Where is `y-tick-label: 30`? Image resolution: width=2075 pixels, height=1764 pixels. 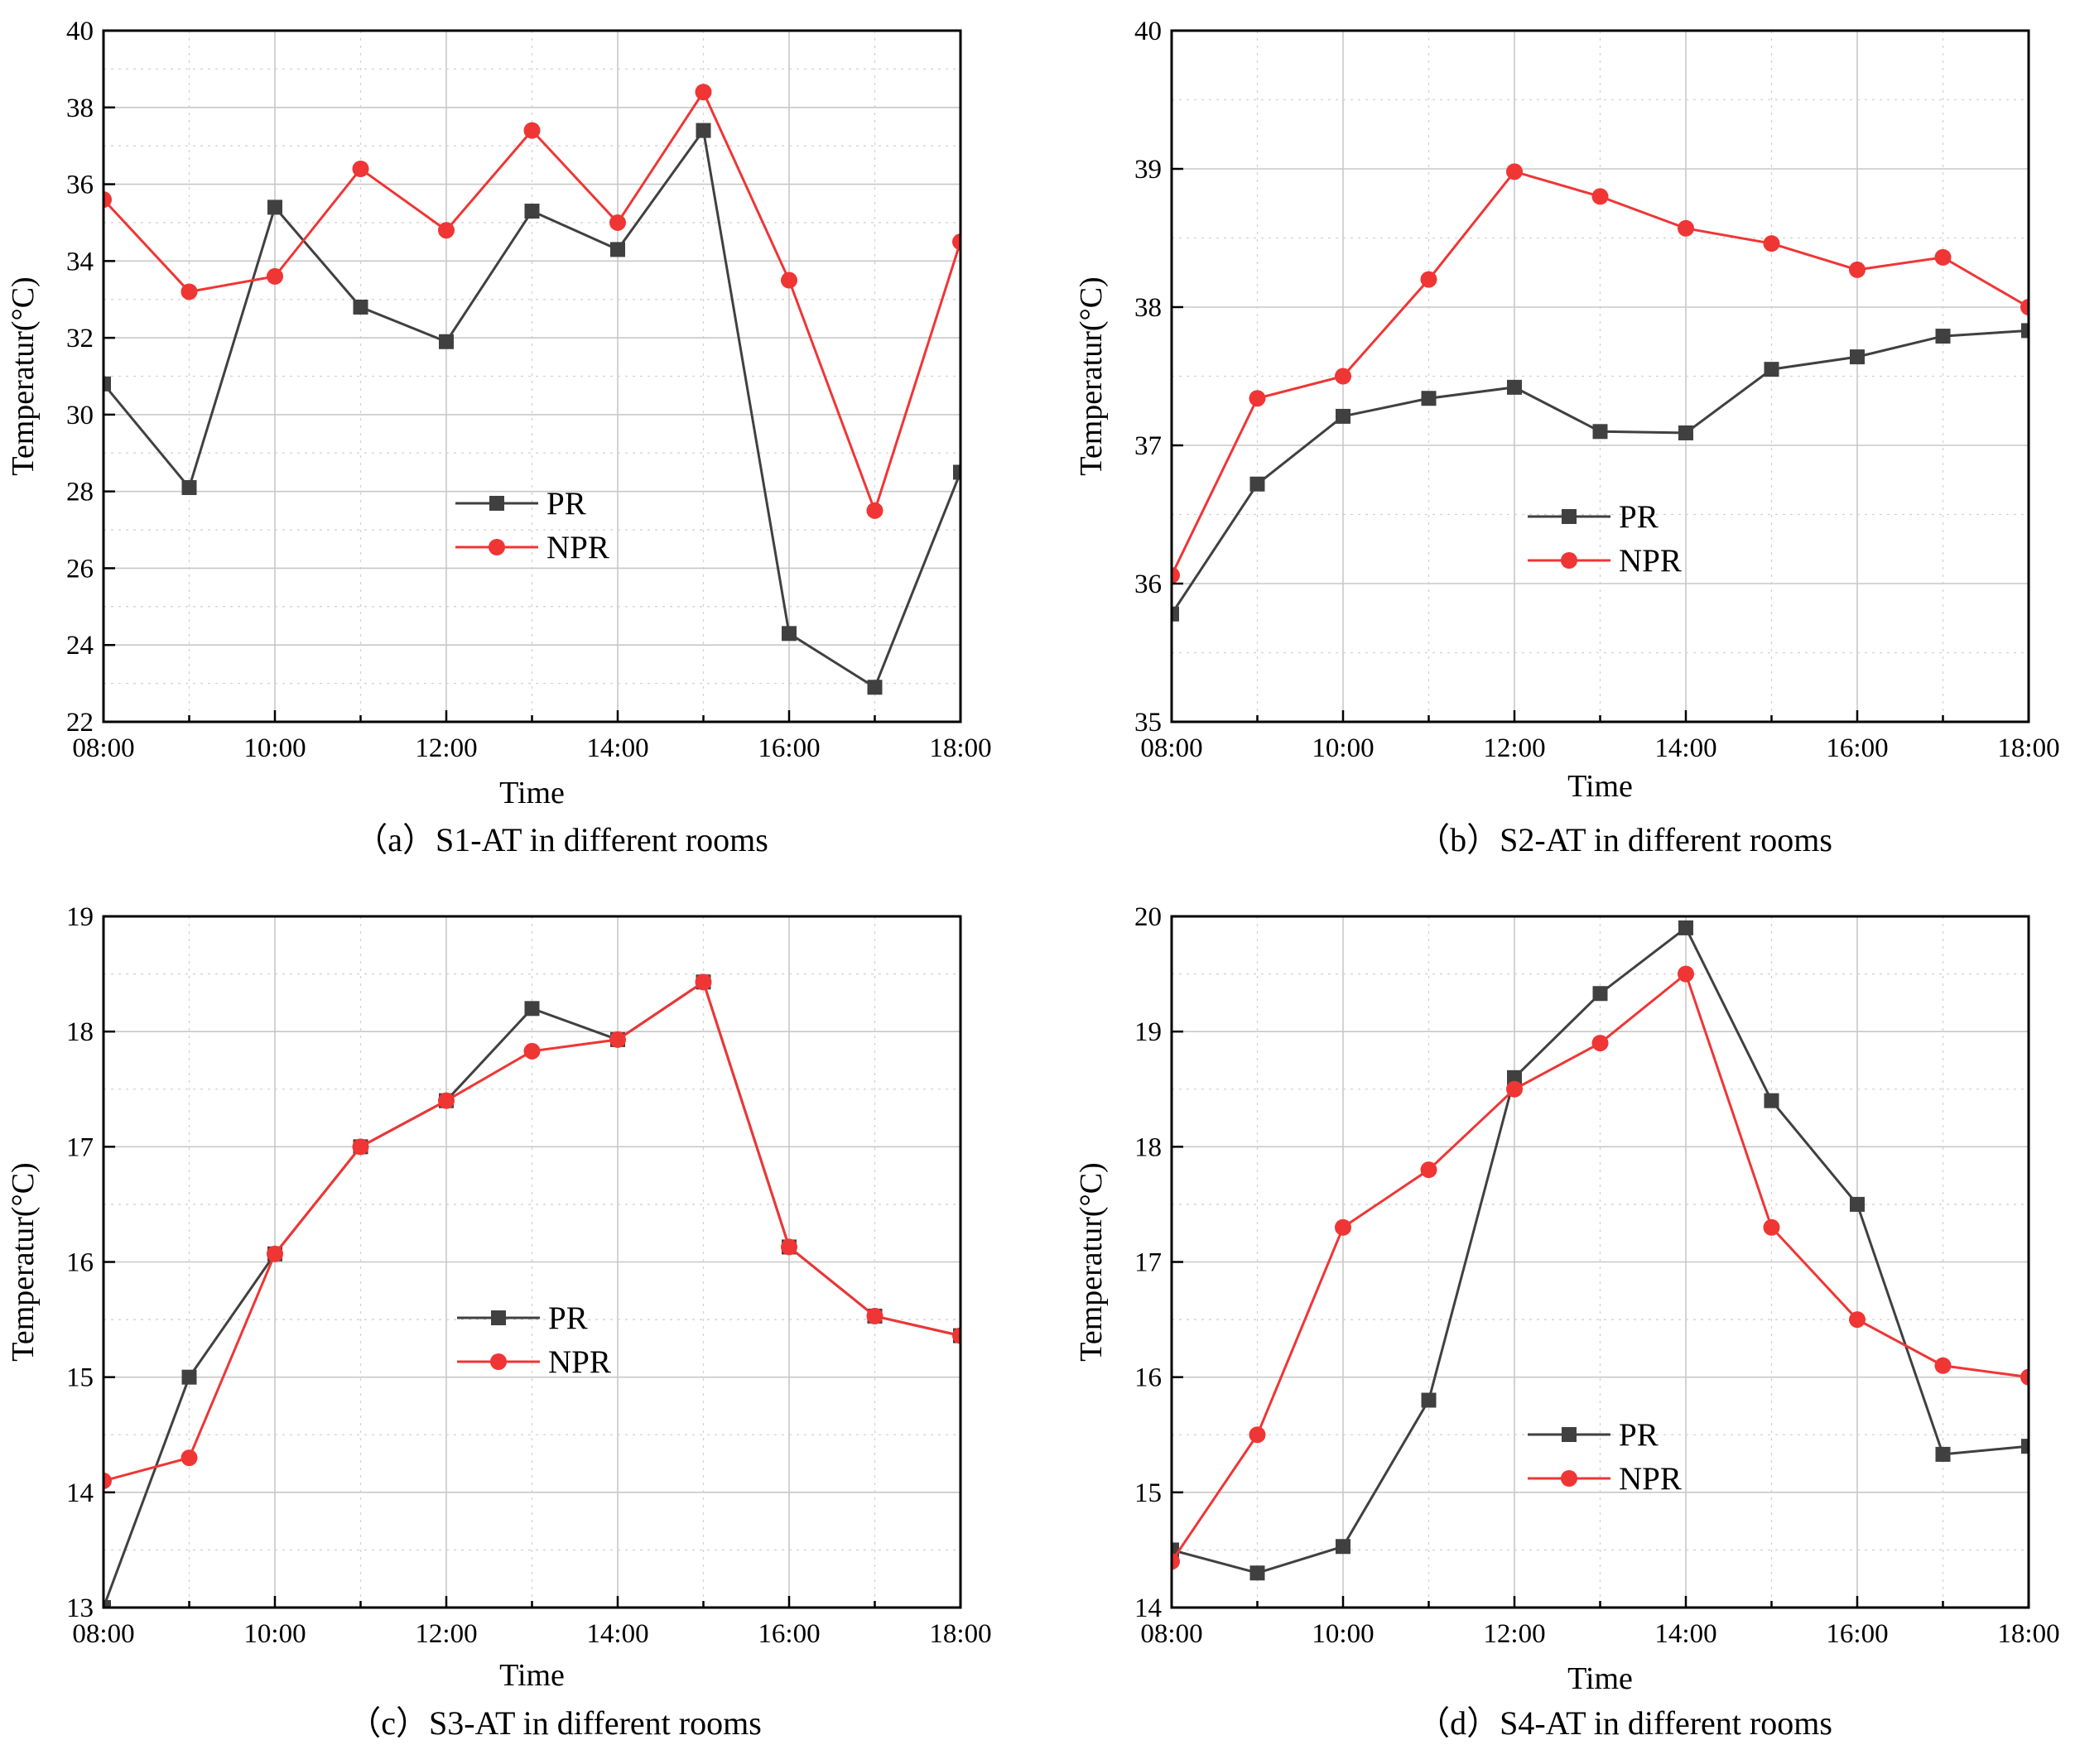
y-tick-label: 30 is located at coordinates (80, 415).